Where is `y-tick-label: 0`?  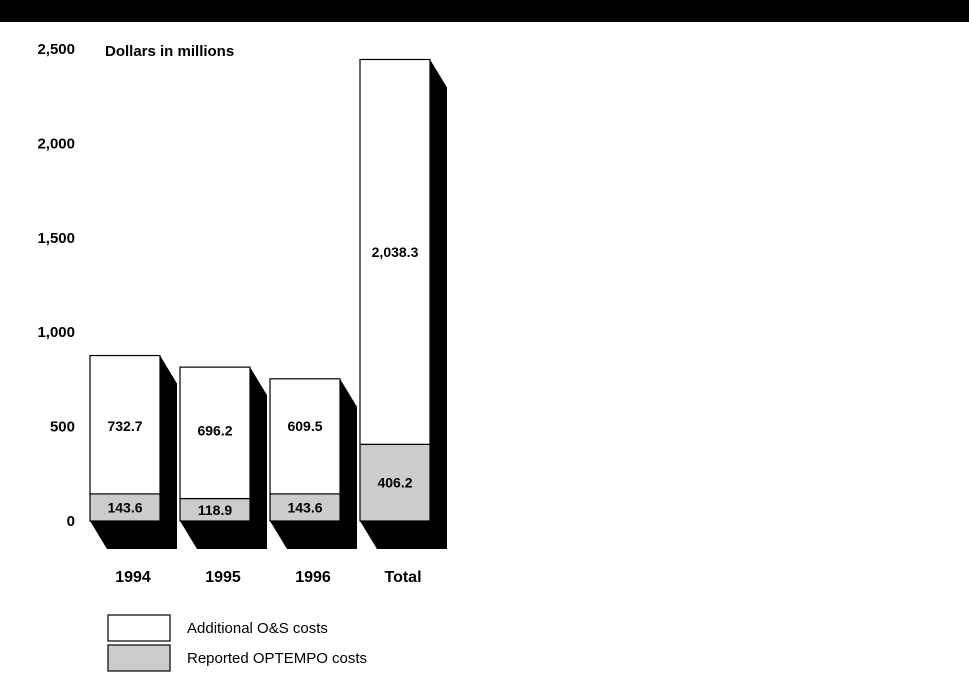
y-tick-label: 0 is located at coordinates (71, 521).